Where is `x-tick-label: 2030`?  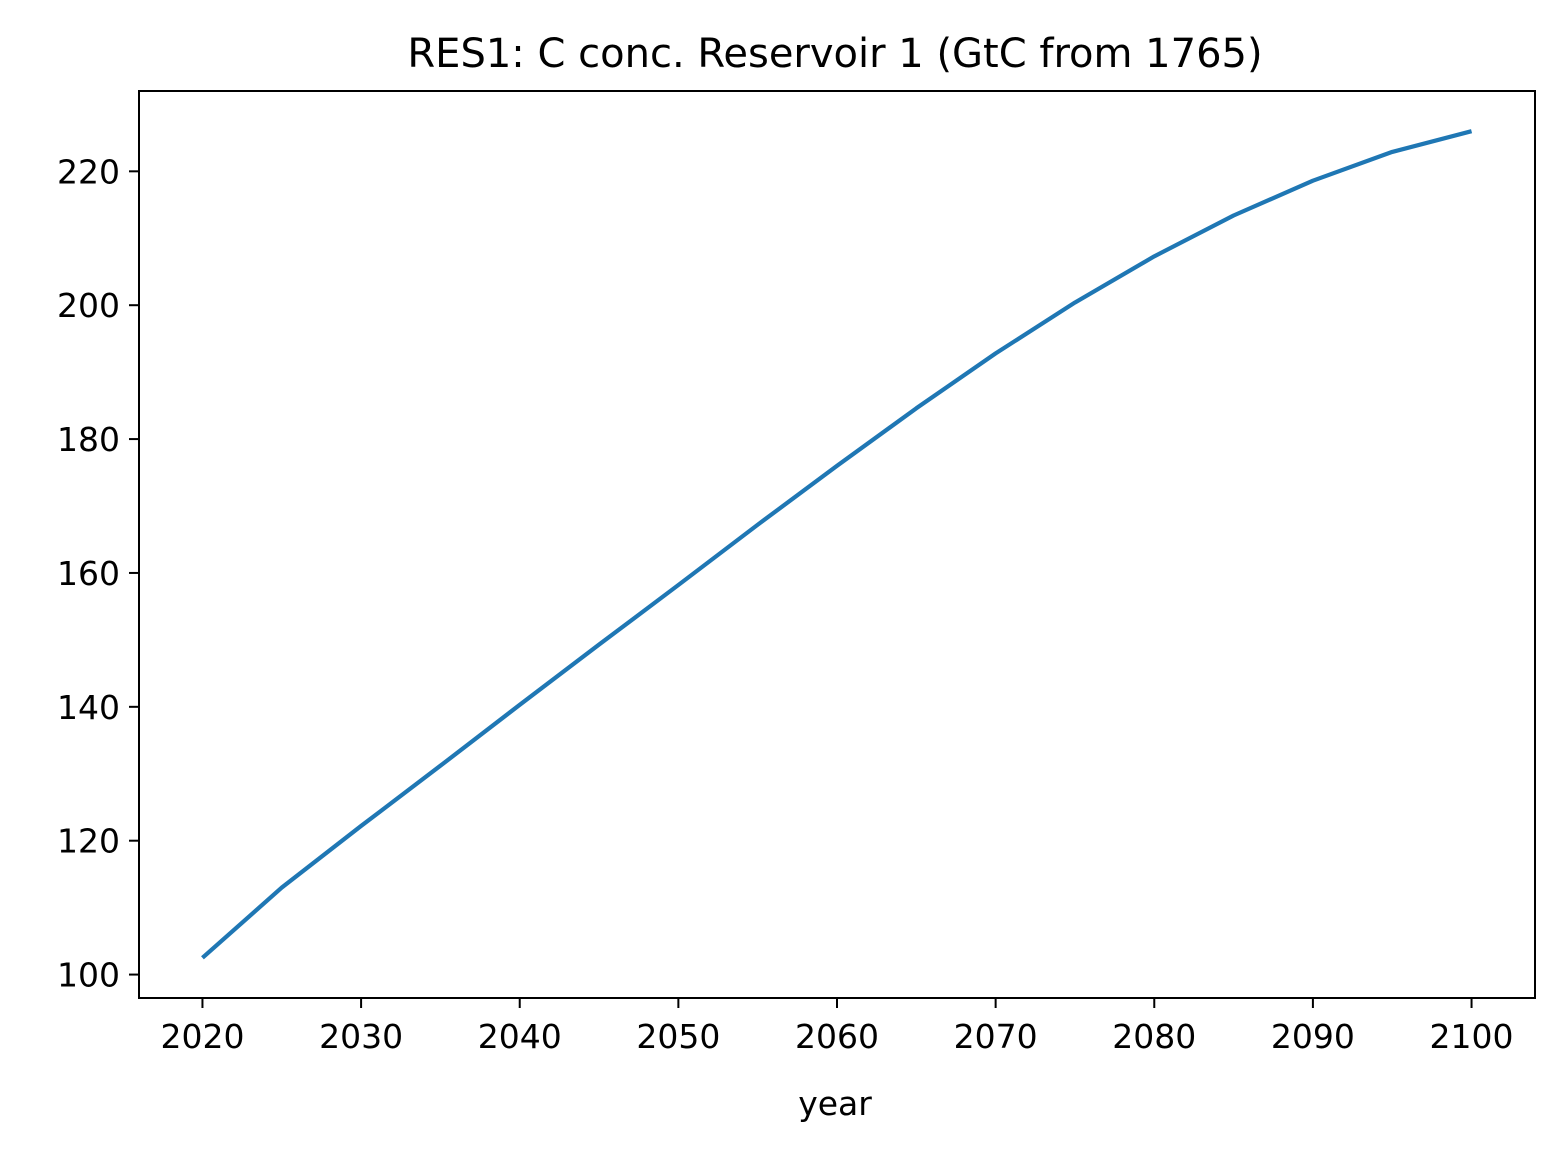 x-tick-label: 2030 is located at coordinates (361, 1036).